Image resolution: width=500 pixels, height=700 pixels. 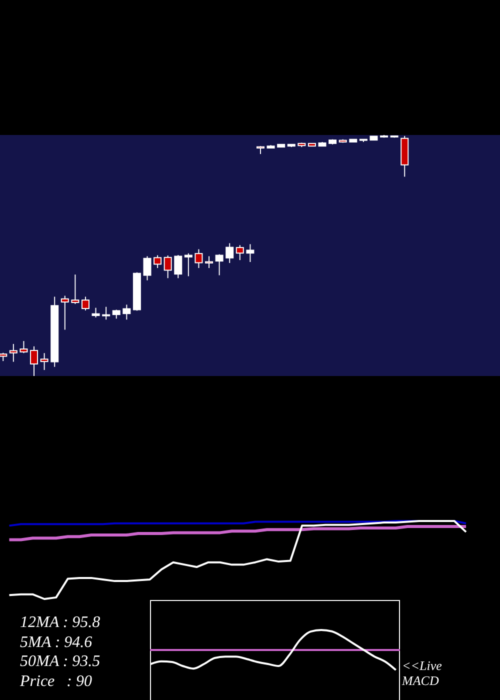 What do you see at coordinates (57, 642) in the screenshot?
I see `text: 5MA : 94.6` at bounding box center [57, 642].